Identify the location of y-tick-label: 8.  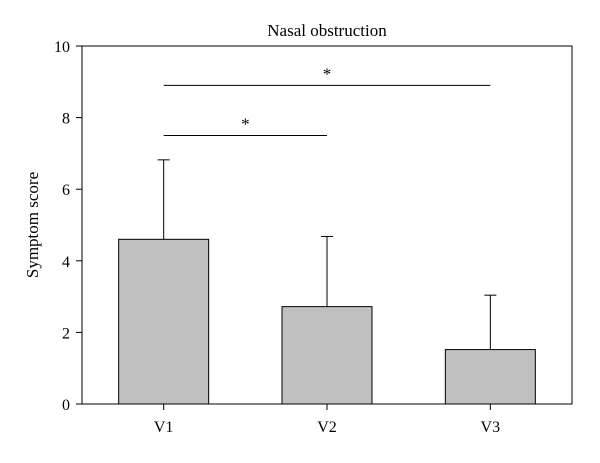
(66, 119).